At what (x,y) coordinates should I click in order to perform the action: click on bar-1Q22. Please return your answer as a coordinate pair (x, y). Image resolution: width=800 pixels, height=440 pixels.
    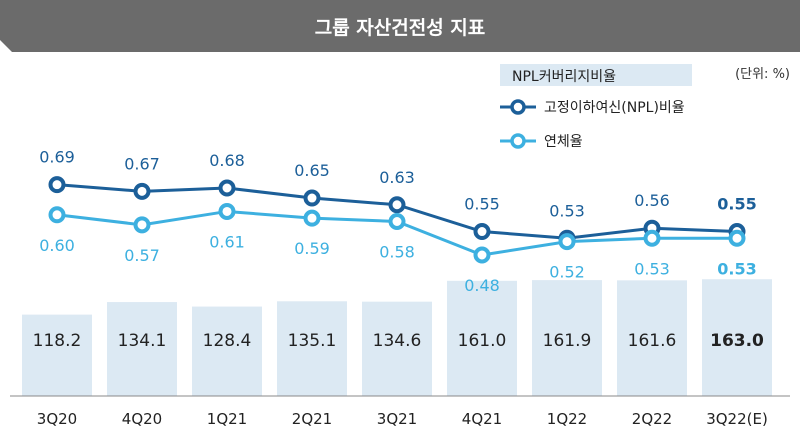
    Looking at the image, I should click on (567, 338).